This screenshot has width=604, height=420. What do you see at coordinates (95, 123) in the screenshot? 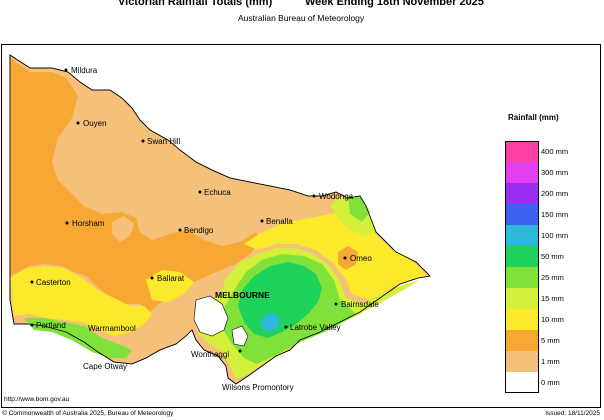
I see `place-label: Ouyen` at bounding box center [95, 123].